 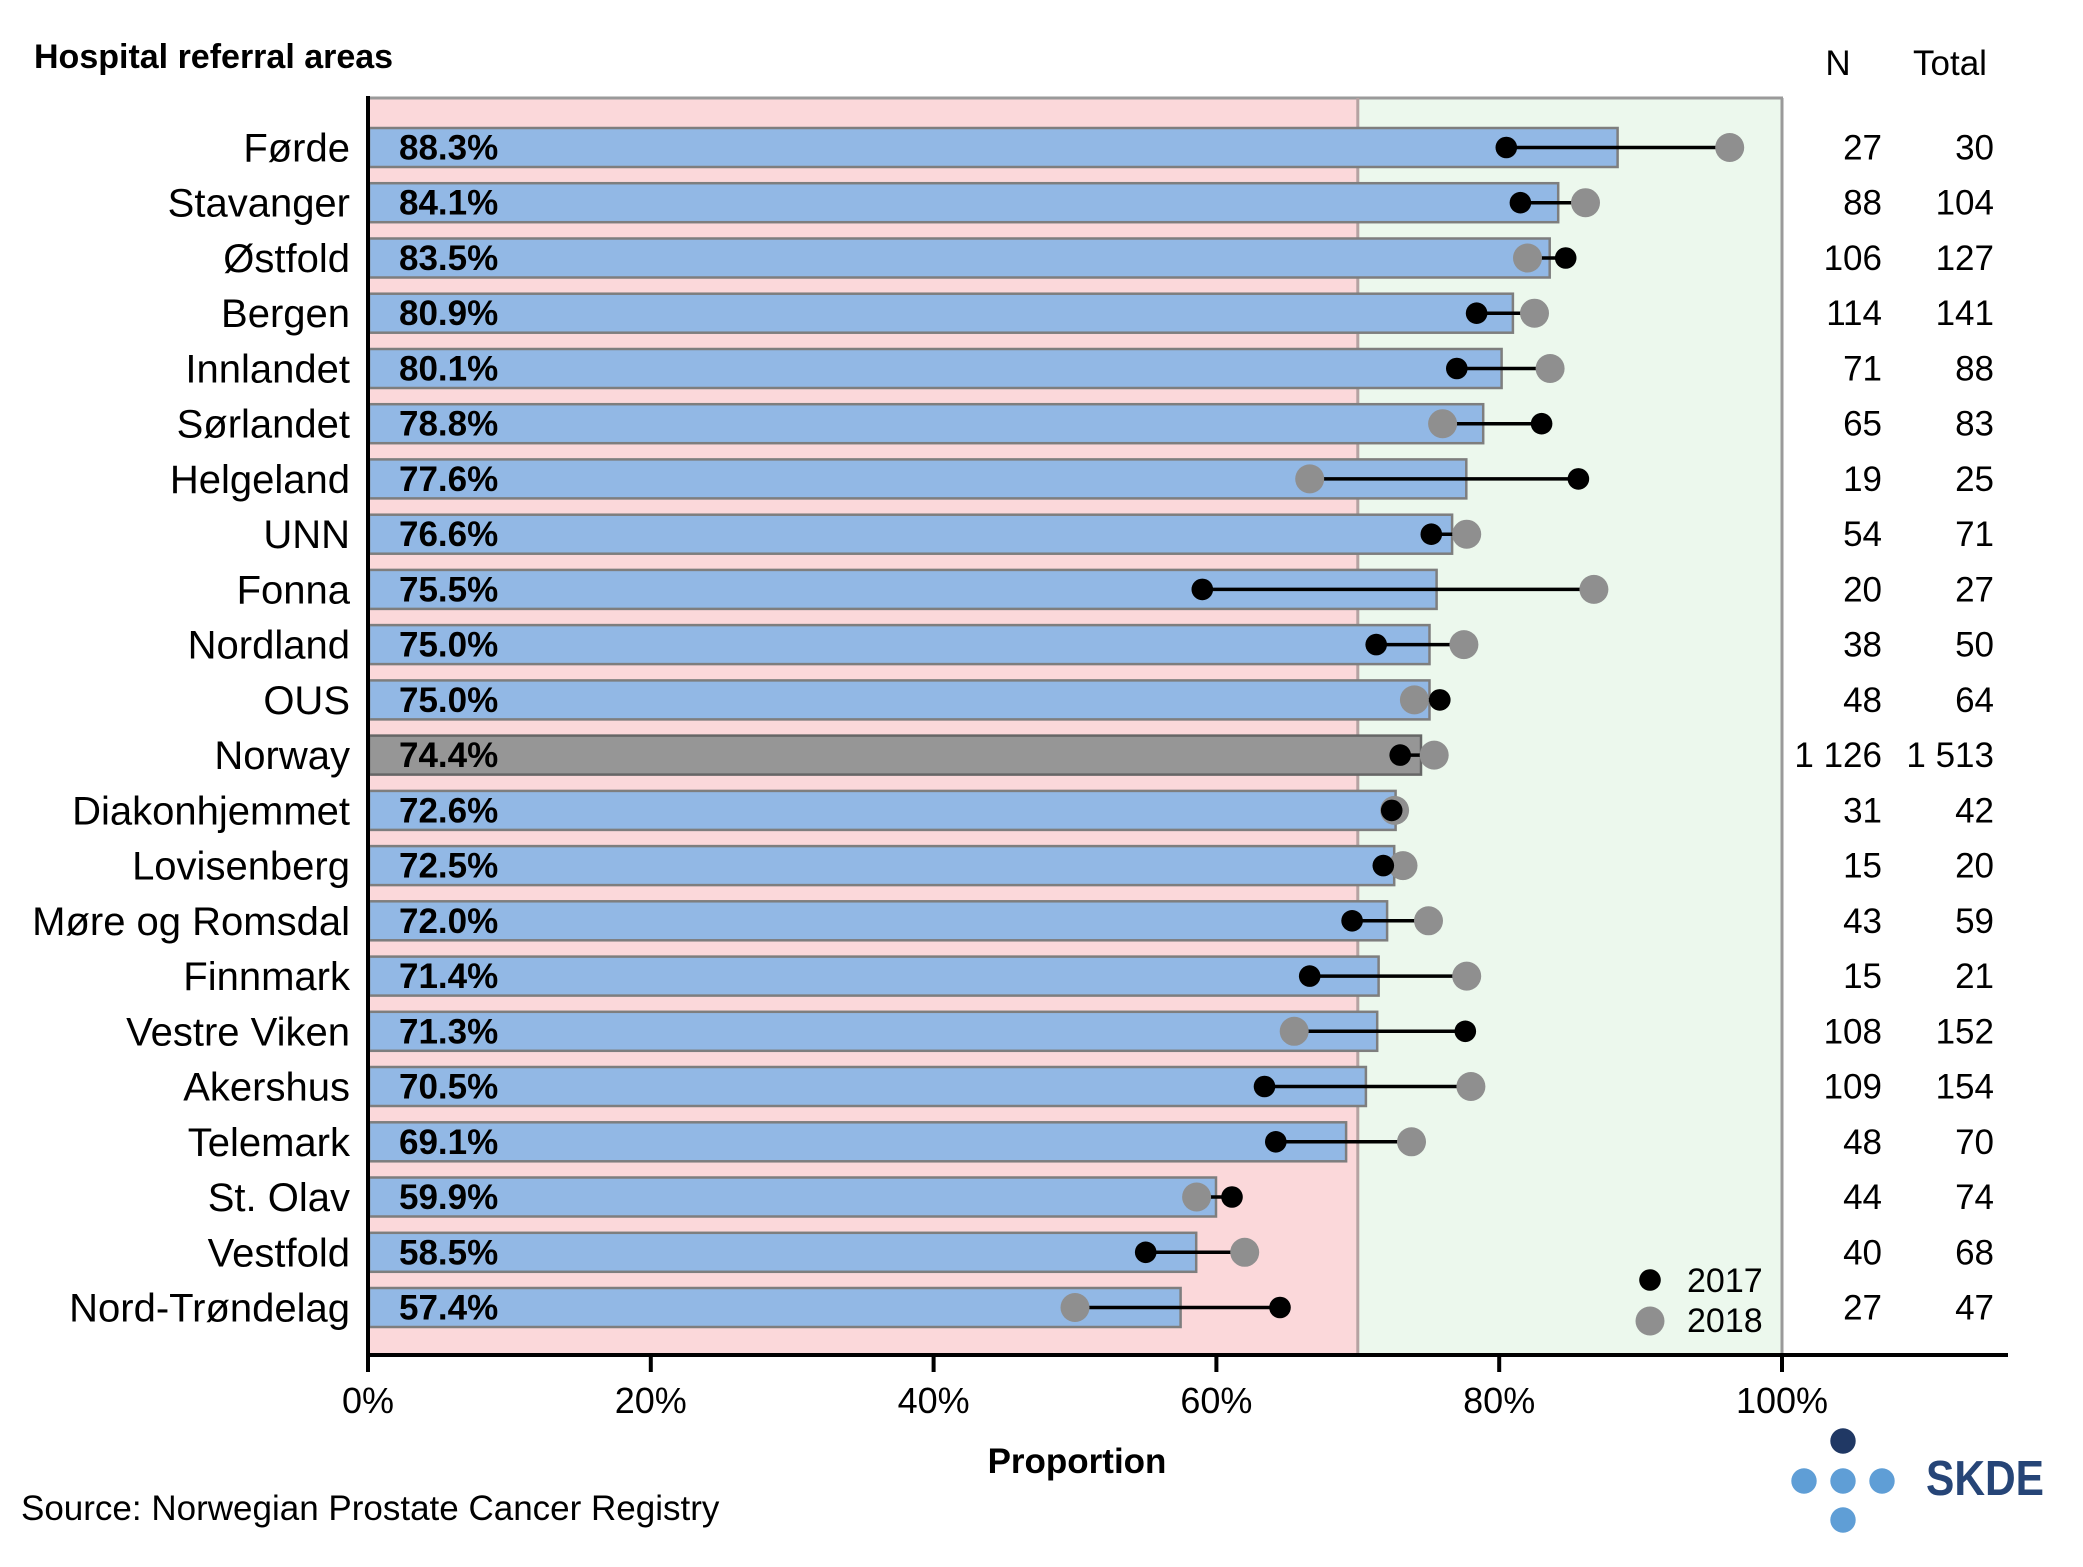 What do you see at coordinates (269, 646) in the screenshot?
I see `svg-text: Nordland` at bounding box center [269, 646].